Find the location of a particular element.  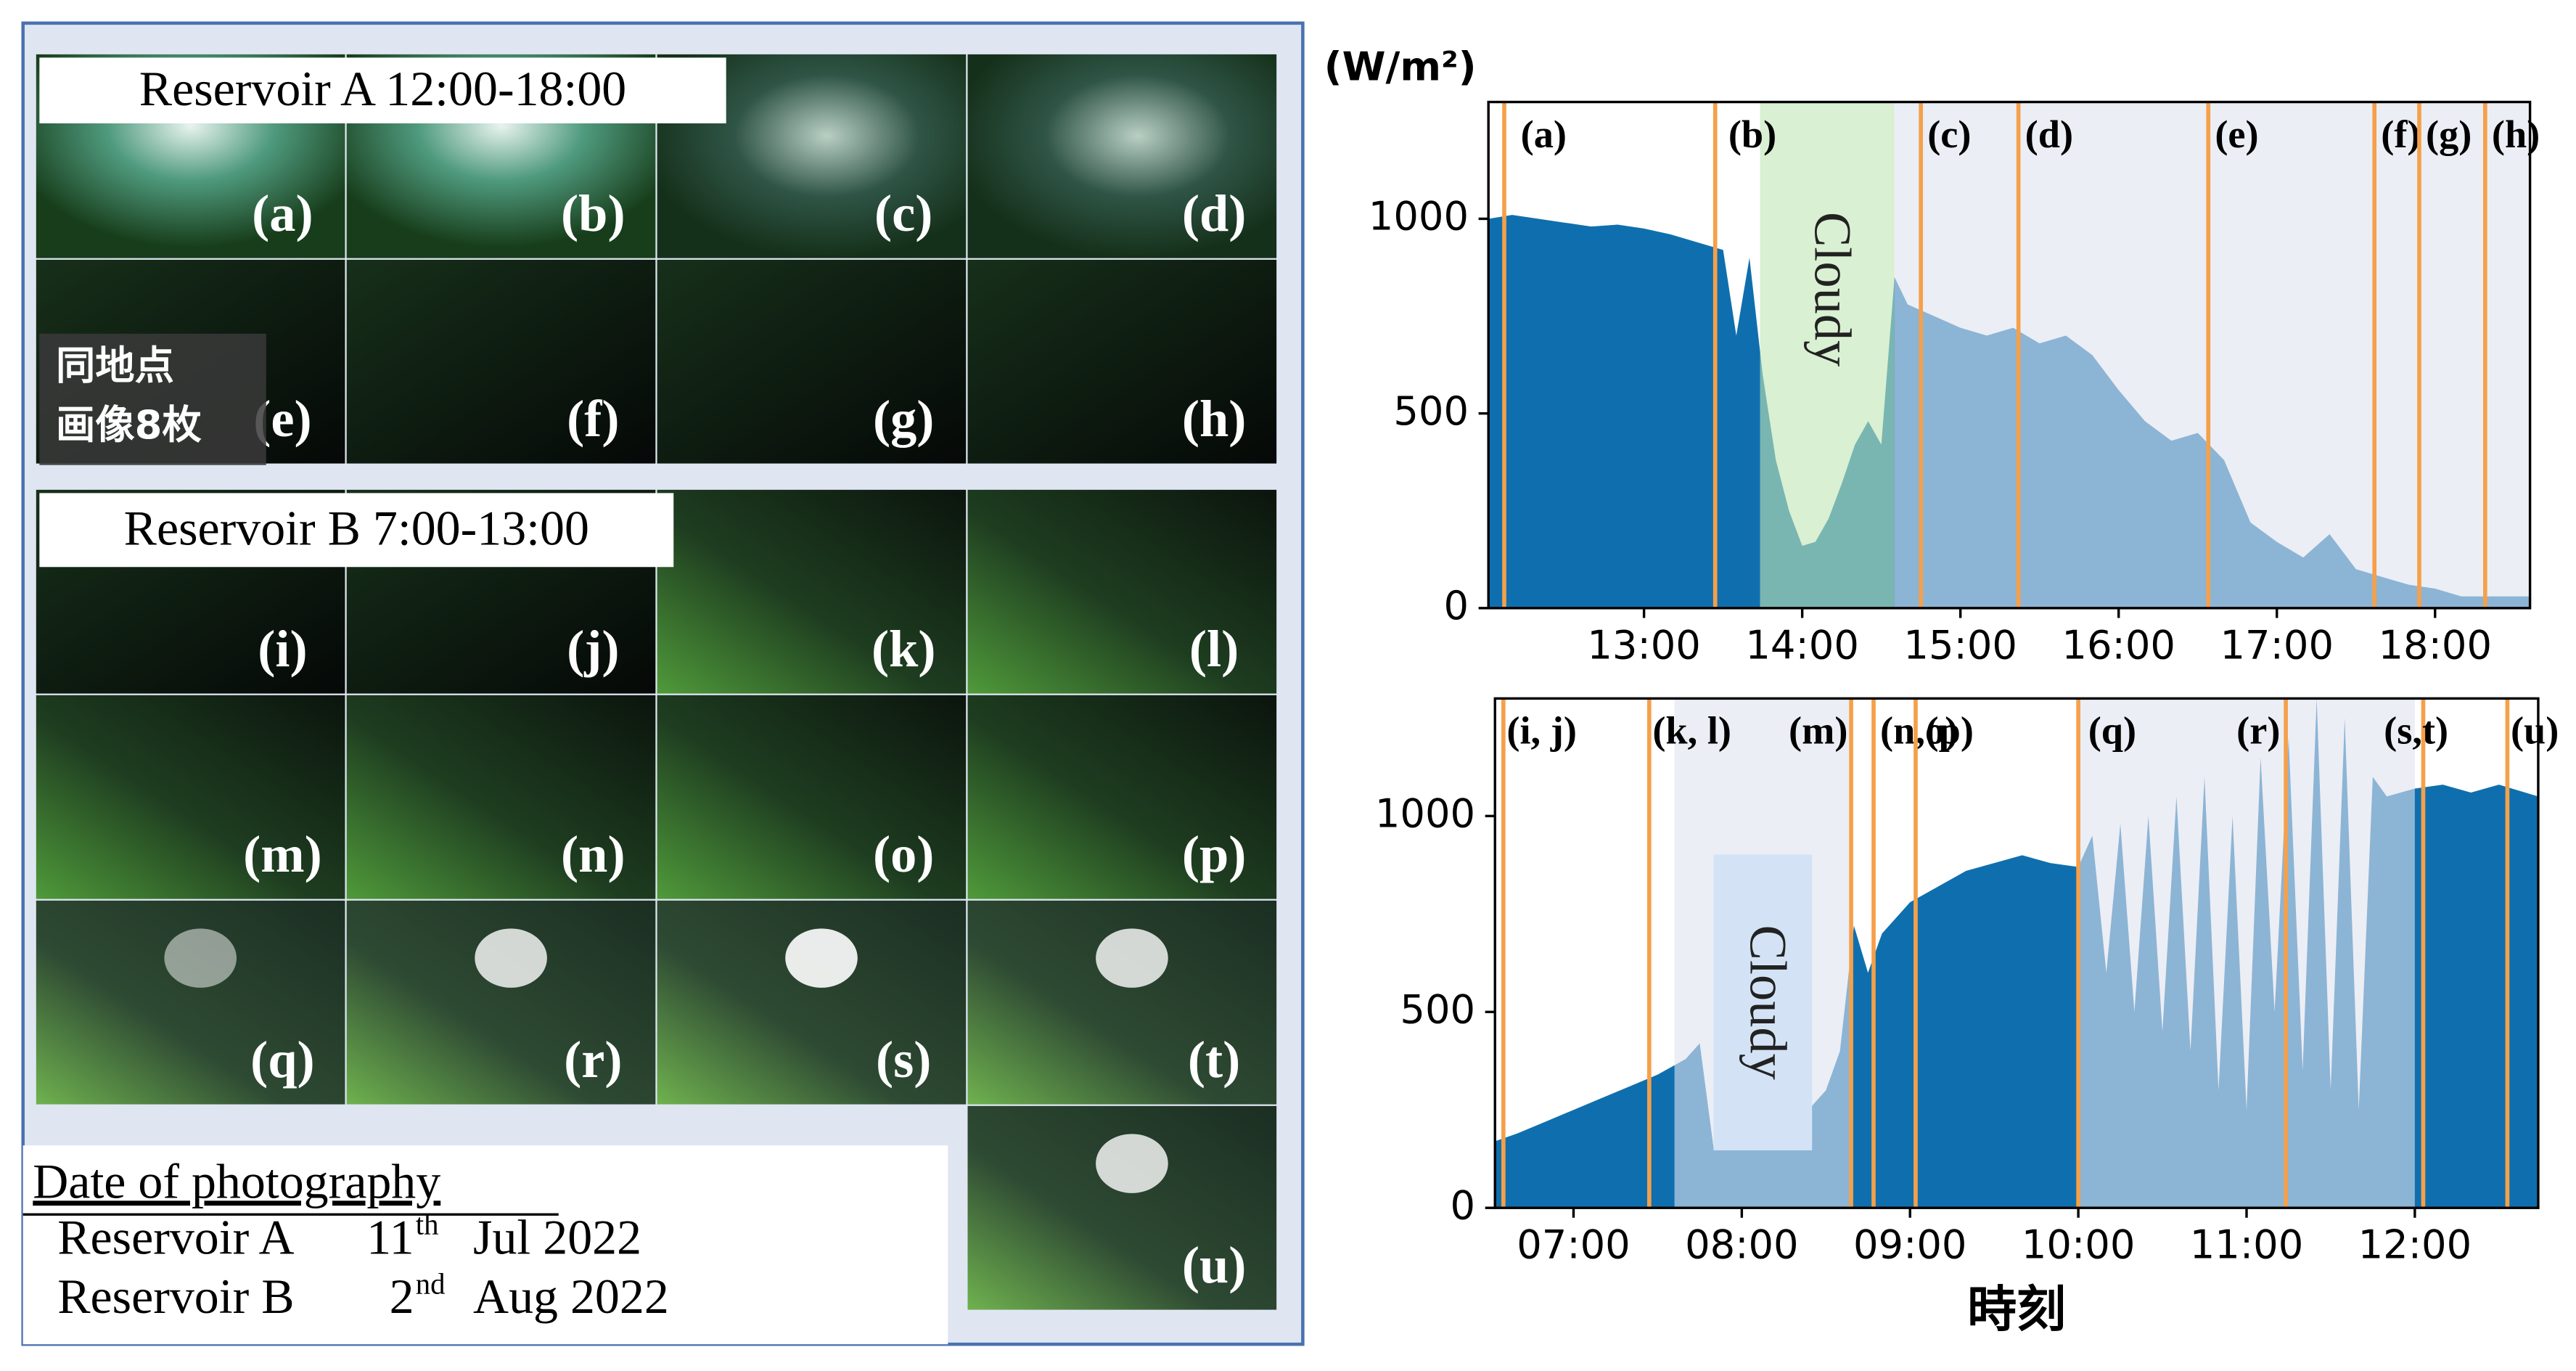

tile-label: (d) is located at coordinates (1214, 213).